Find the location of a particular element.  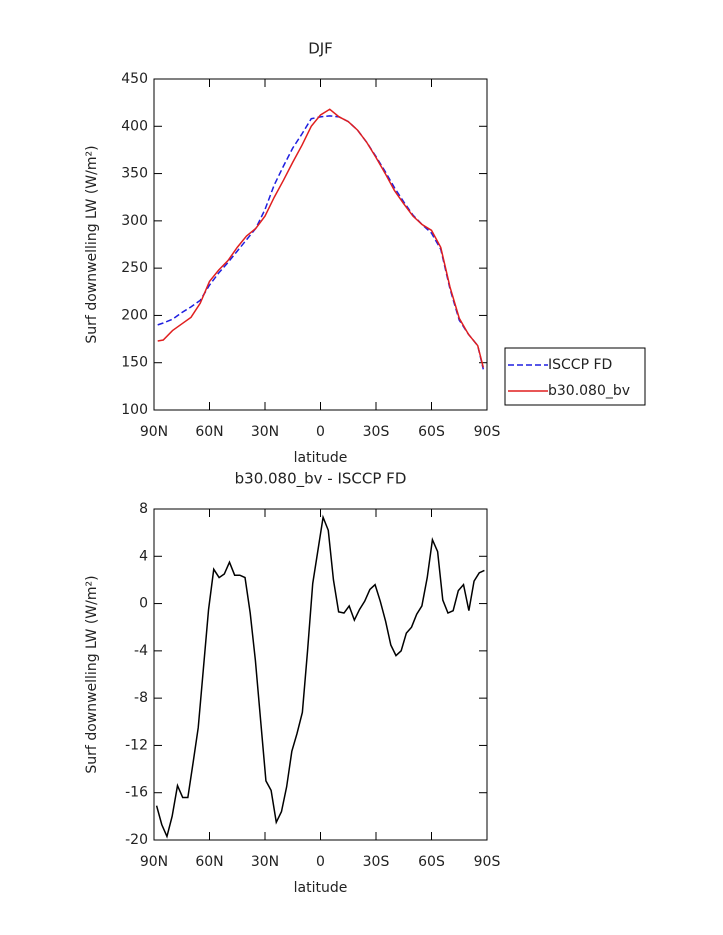

y-tick-label: 400 is located at coordinates (134, 126).